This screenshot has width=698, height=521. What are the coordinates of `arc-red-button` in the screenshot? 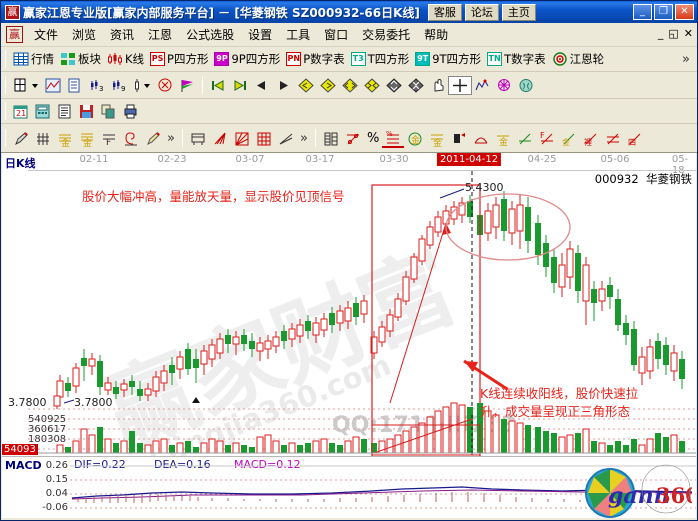 It's located at (481, 138).